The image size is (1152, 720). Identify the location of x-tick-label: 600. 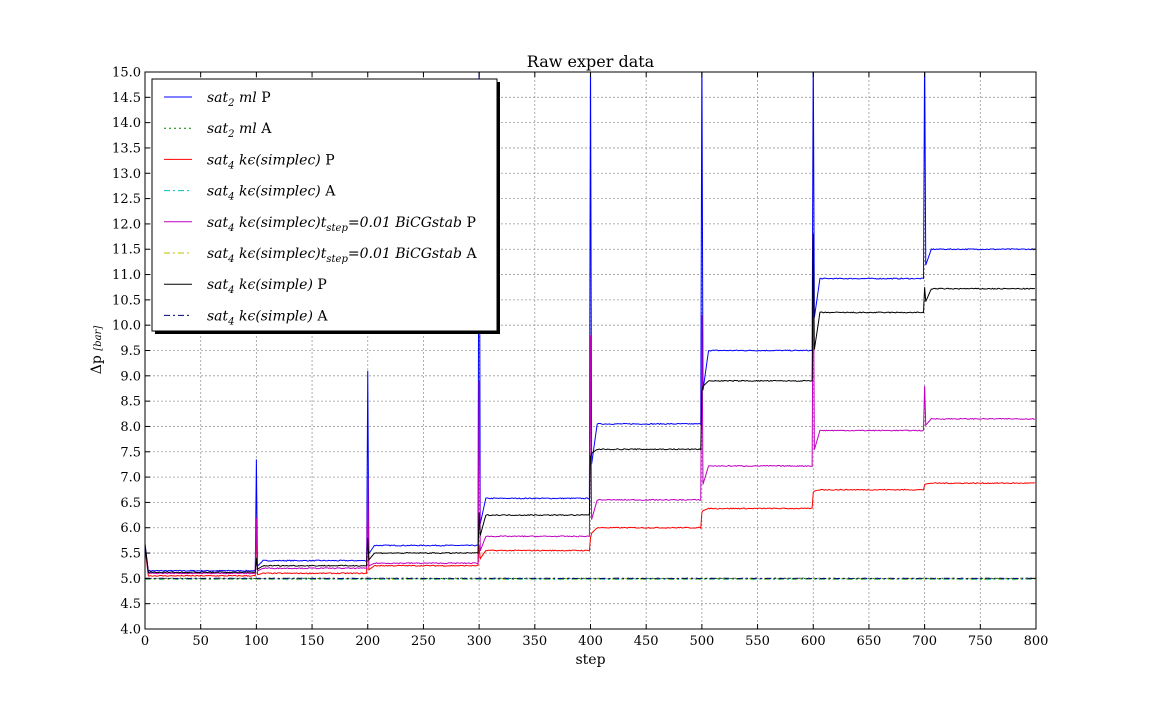
(813, 641).